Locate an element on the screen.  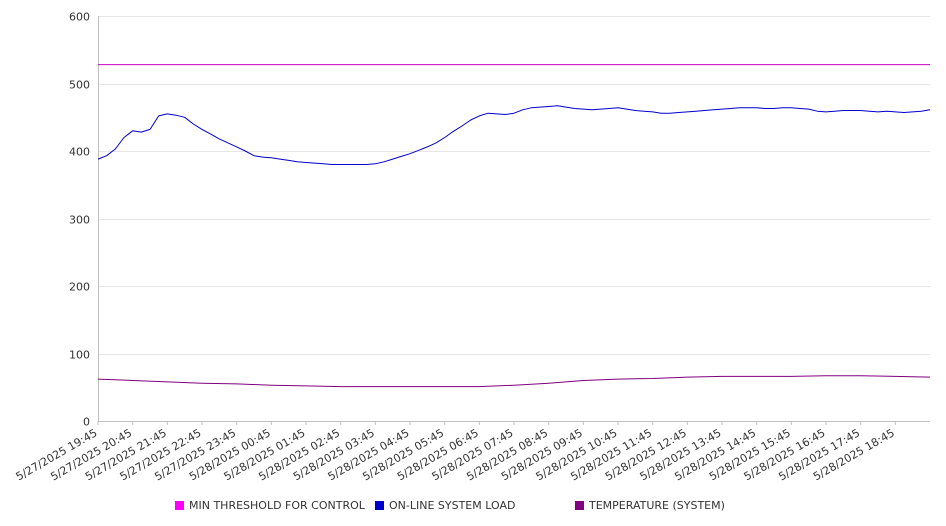
legend-item-min-threshold: MIN THRESHOLD FOR CONTROL is located at coordinates (270, 505).